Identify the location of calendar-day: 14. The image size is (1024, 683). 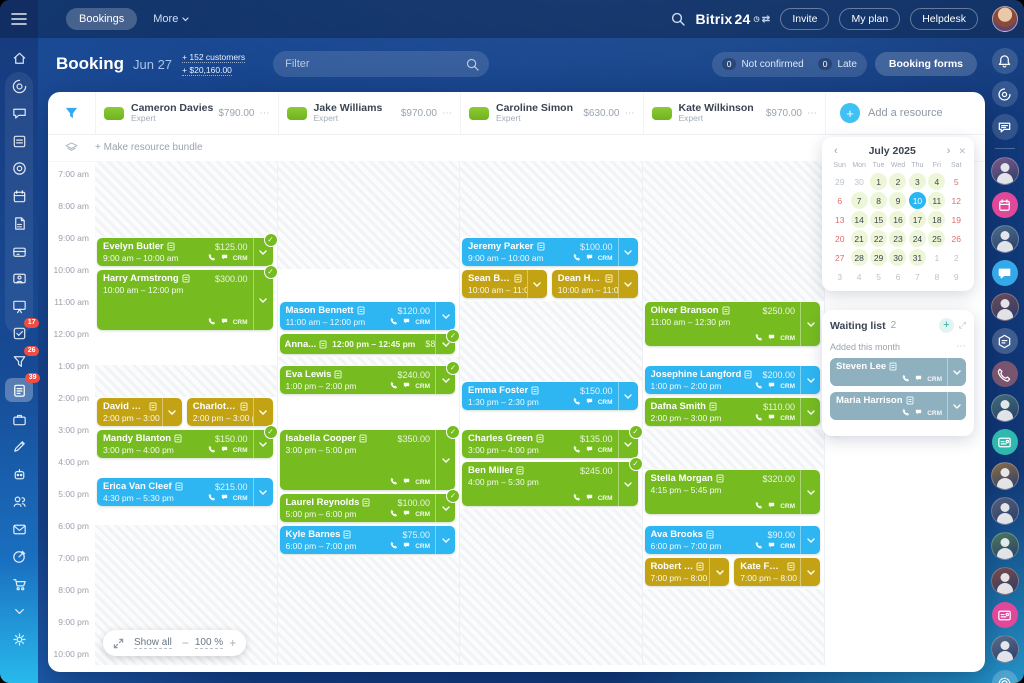
(859, 219).